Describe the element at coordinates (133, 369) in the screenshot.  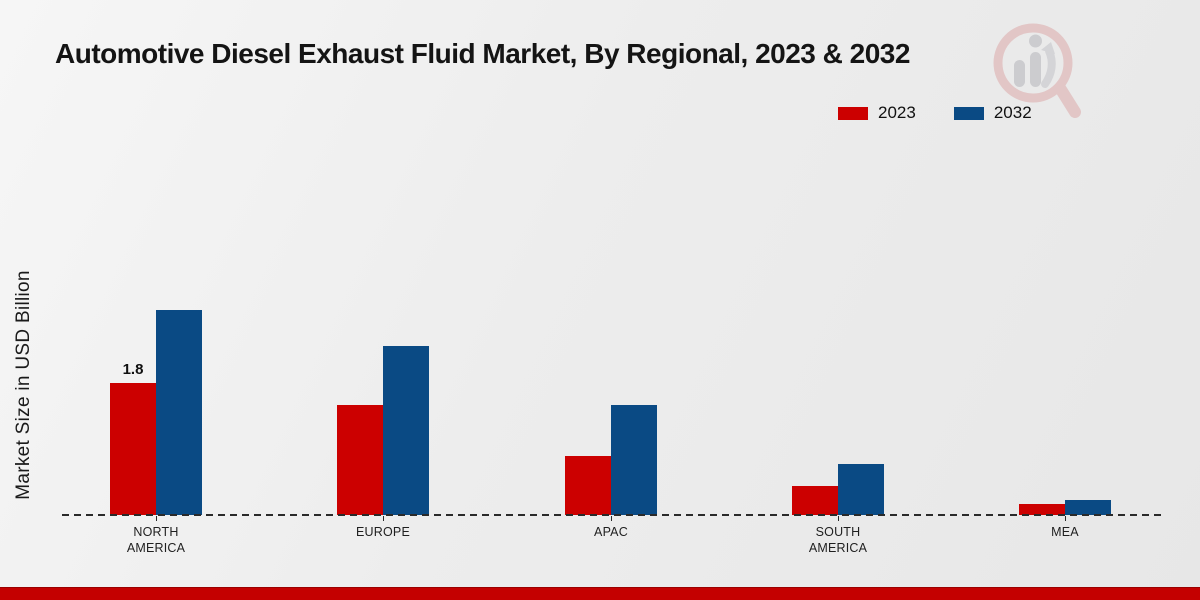
I see `value-label-north-america-2023: 1.8` at that location.